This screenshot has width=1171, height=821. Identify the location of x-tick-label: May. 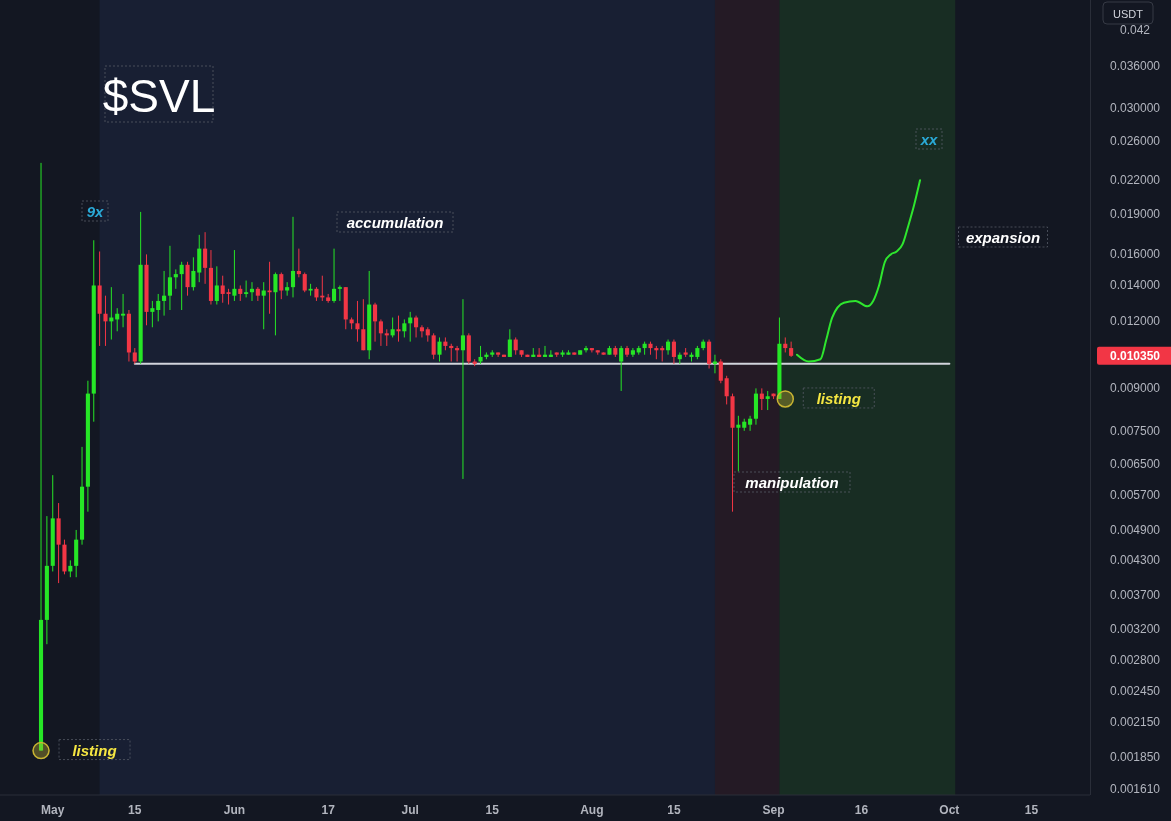
(53, 810).